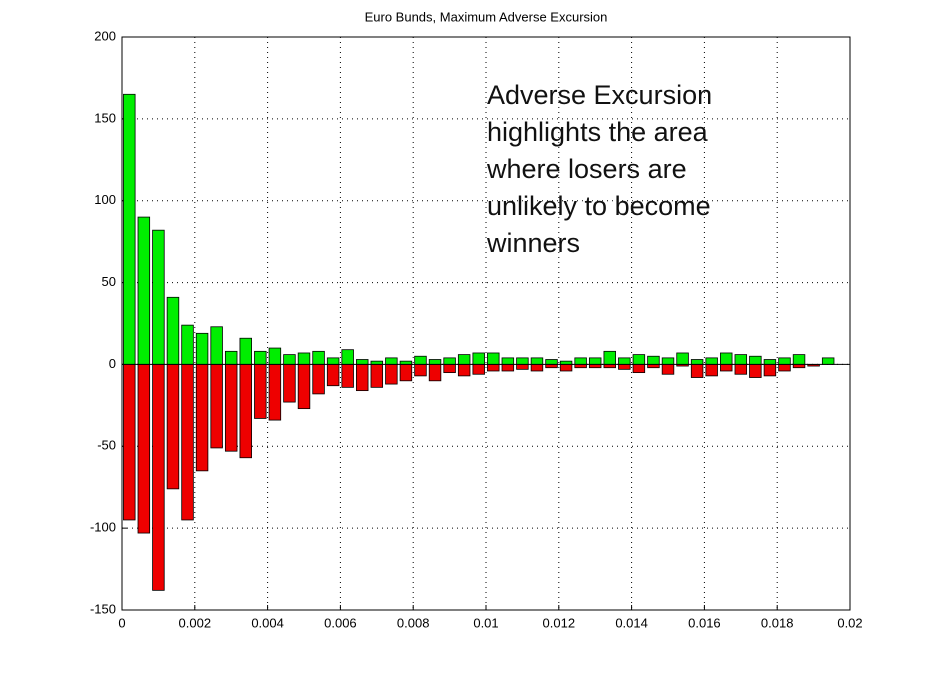  Describe the element at coordinates (105, 117) in the screenshot. I see `y-tick-label: 150` at that location.